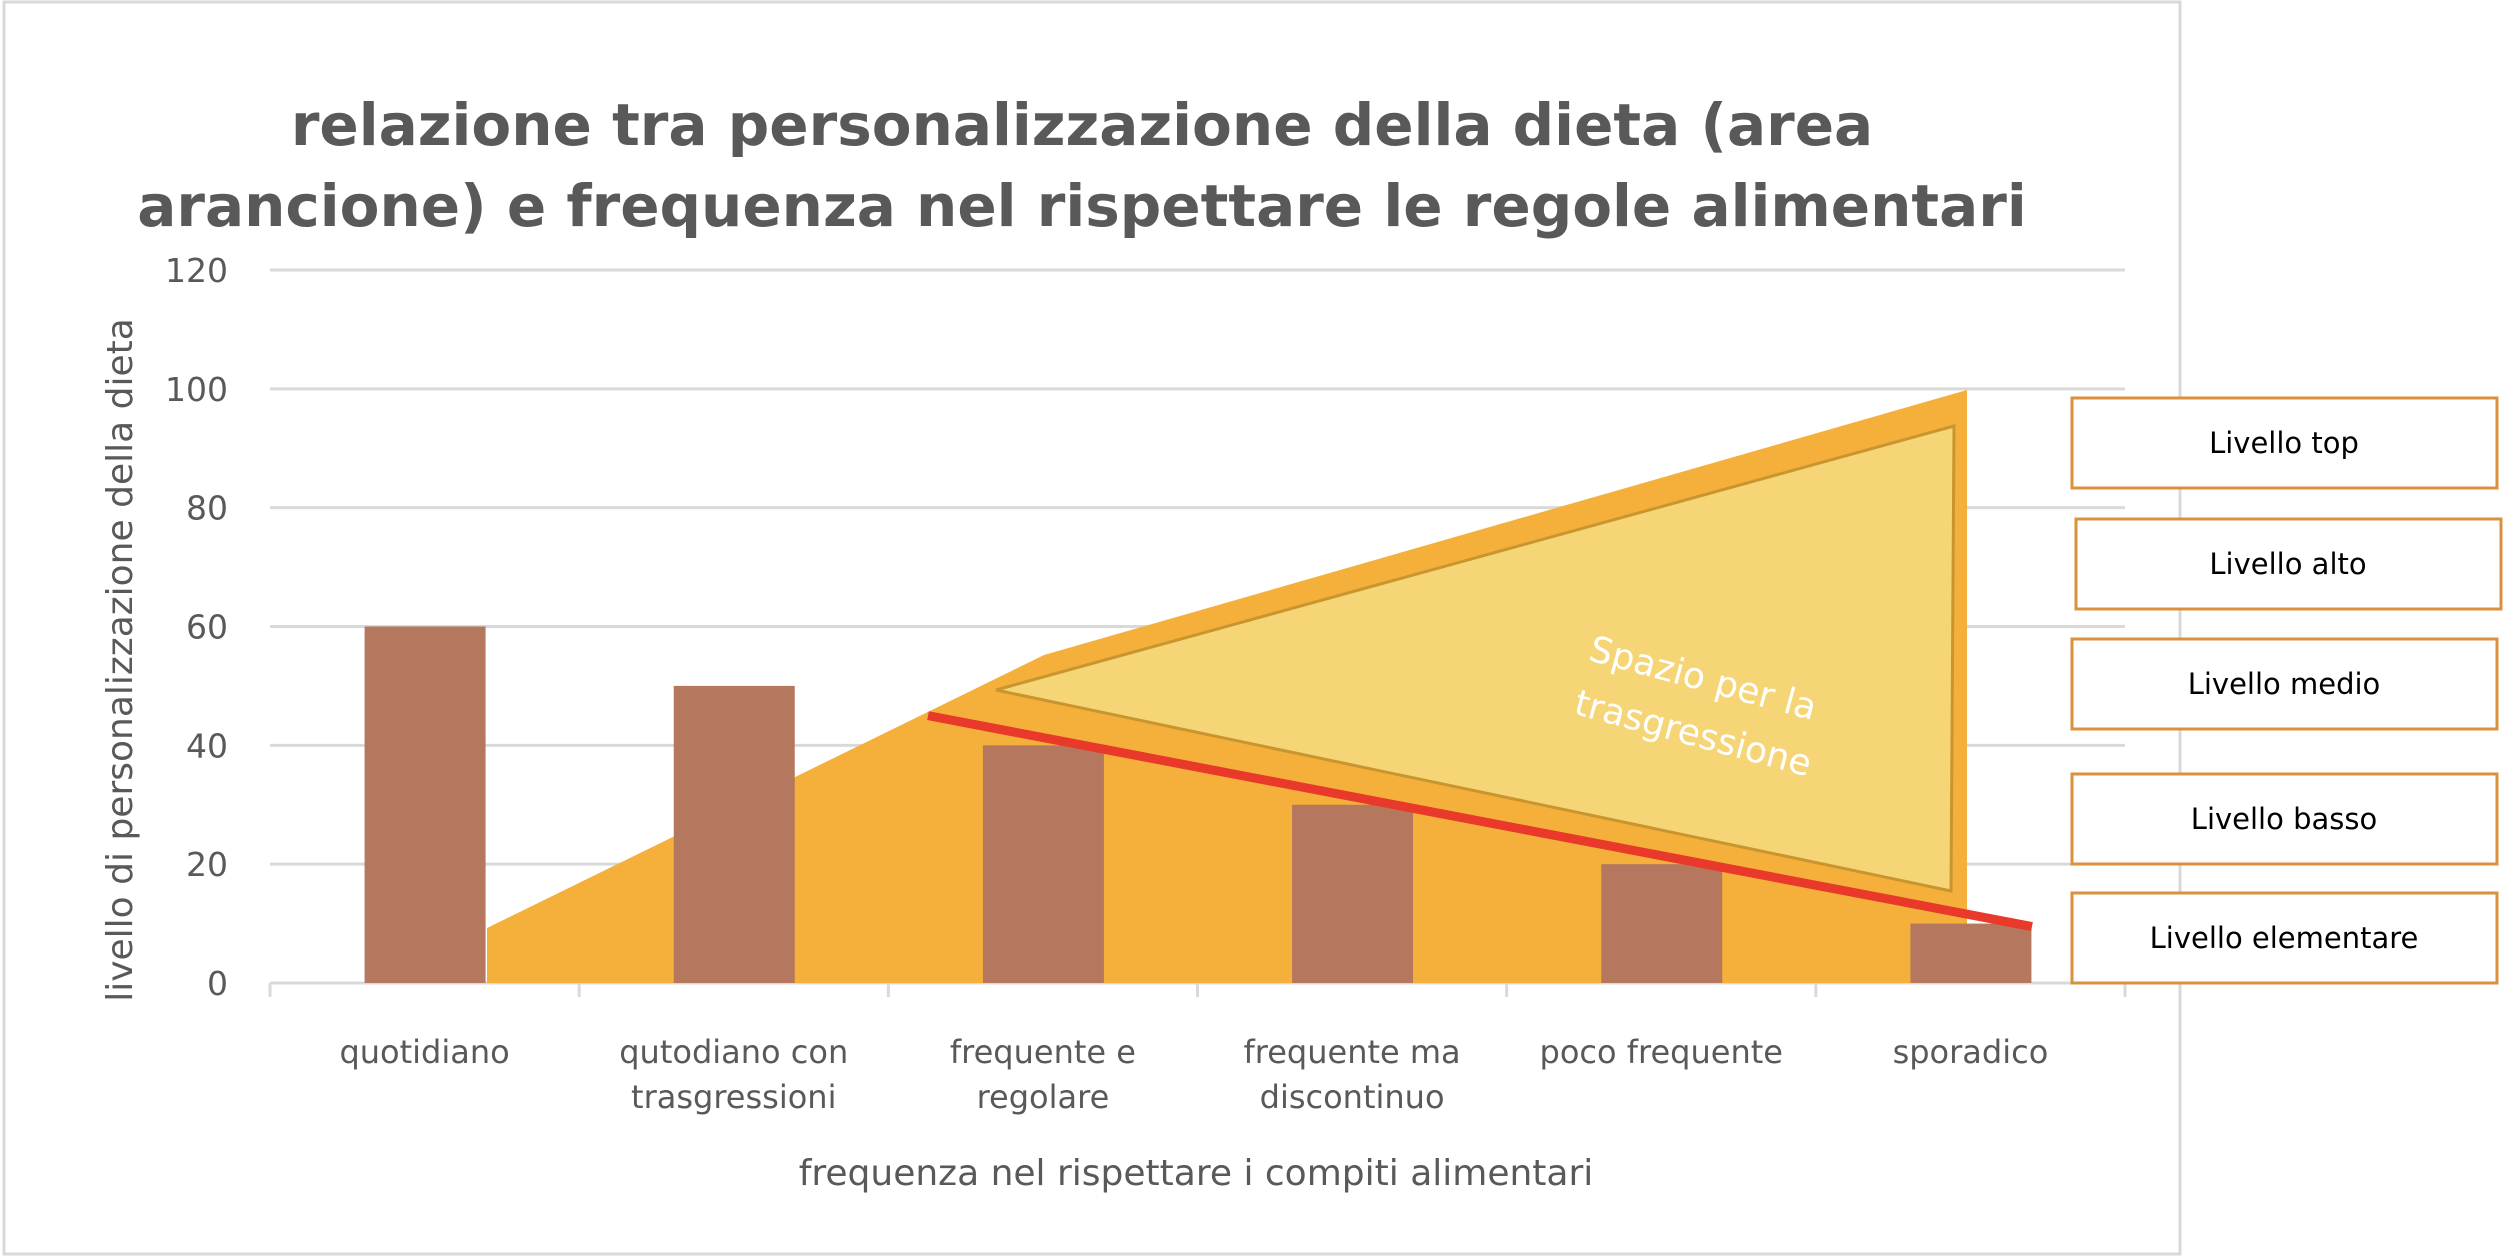 The image size is (2518, 1259). I want to click on y-tick-labels: 0 20 40 60 80 100 120, so click(196, 627).